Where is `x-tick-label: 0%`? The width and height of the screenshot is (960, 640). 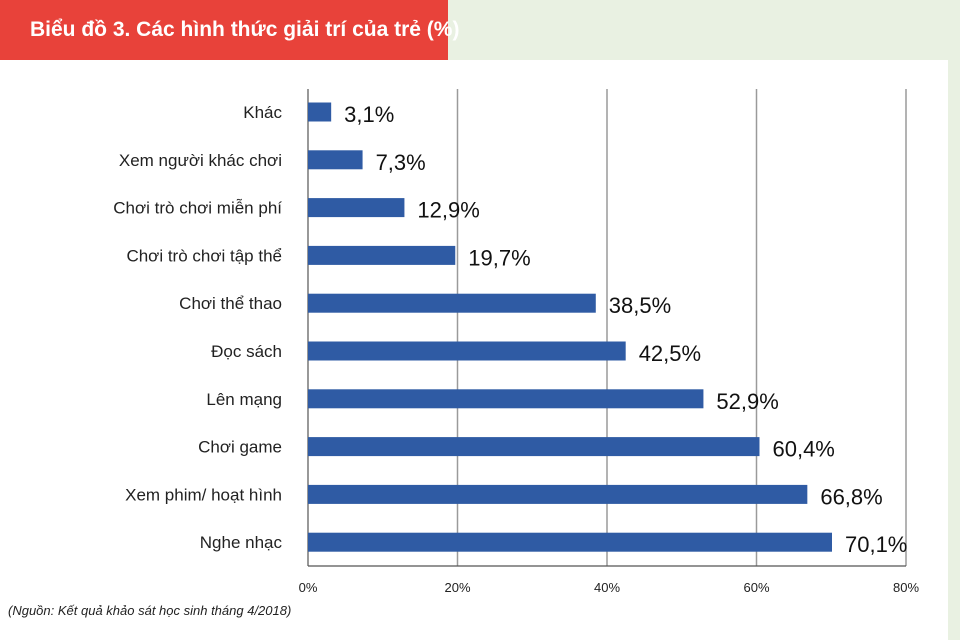 x-tick-label: 0% is located at coordinates (308, 587).